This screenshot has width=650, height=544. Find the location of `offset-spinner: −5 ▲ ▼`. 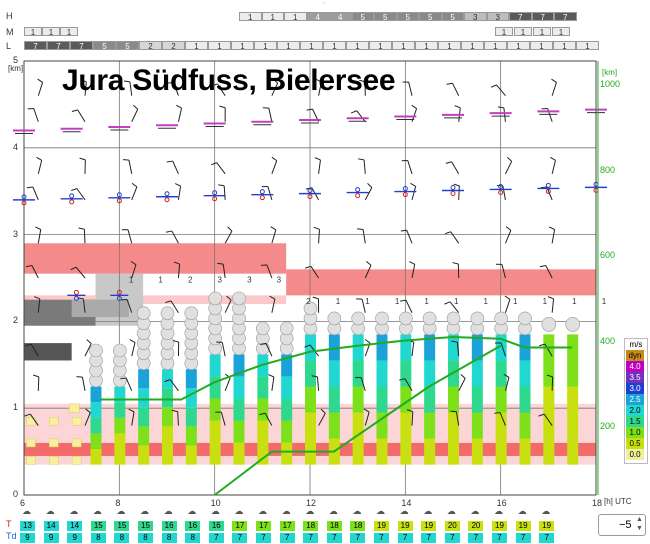

offset-spinner: −5 ▲ ▼ is located at coordinates (622, 525).